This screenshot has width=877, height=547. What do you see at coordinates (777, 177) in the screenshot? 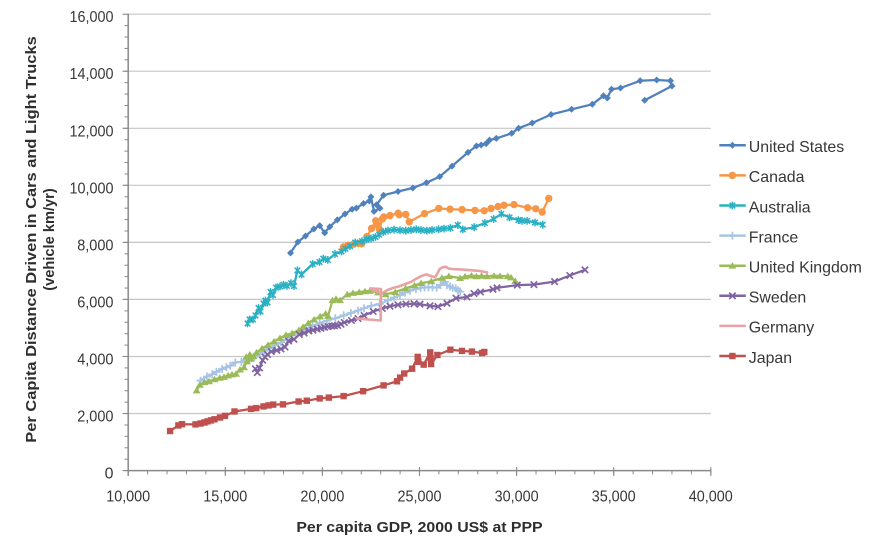
I see `svg-text: Canada` at bounding box center [777, 177].